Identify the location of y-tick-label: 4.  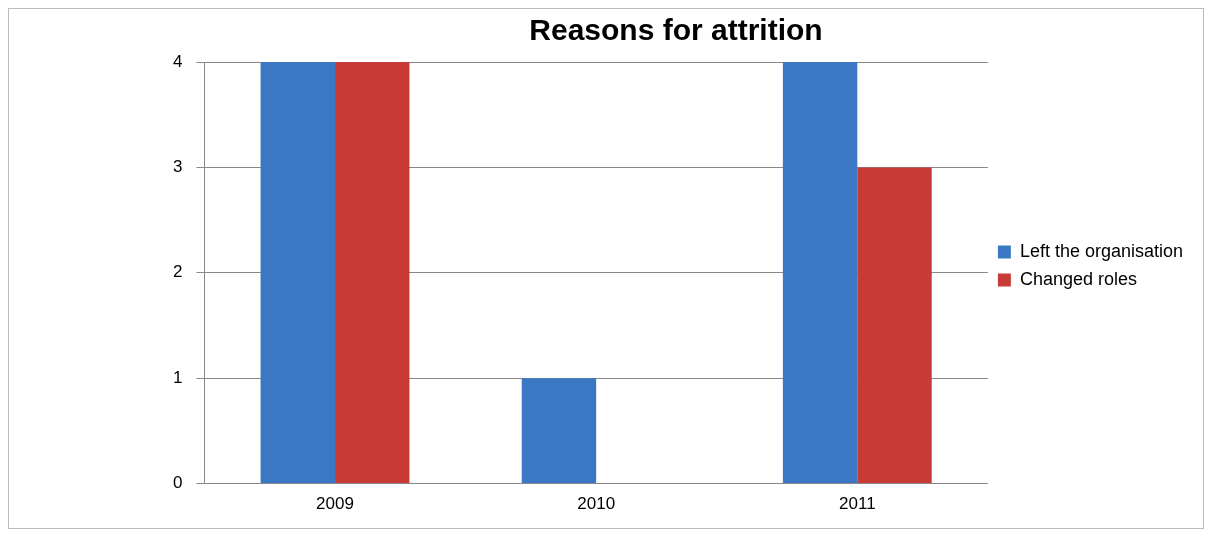
(177, 61).